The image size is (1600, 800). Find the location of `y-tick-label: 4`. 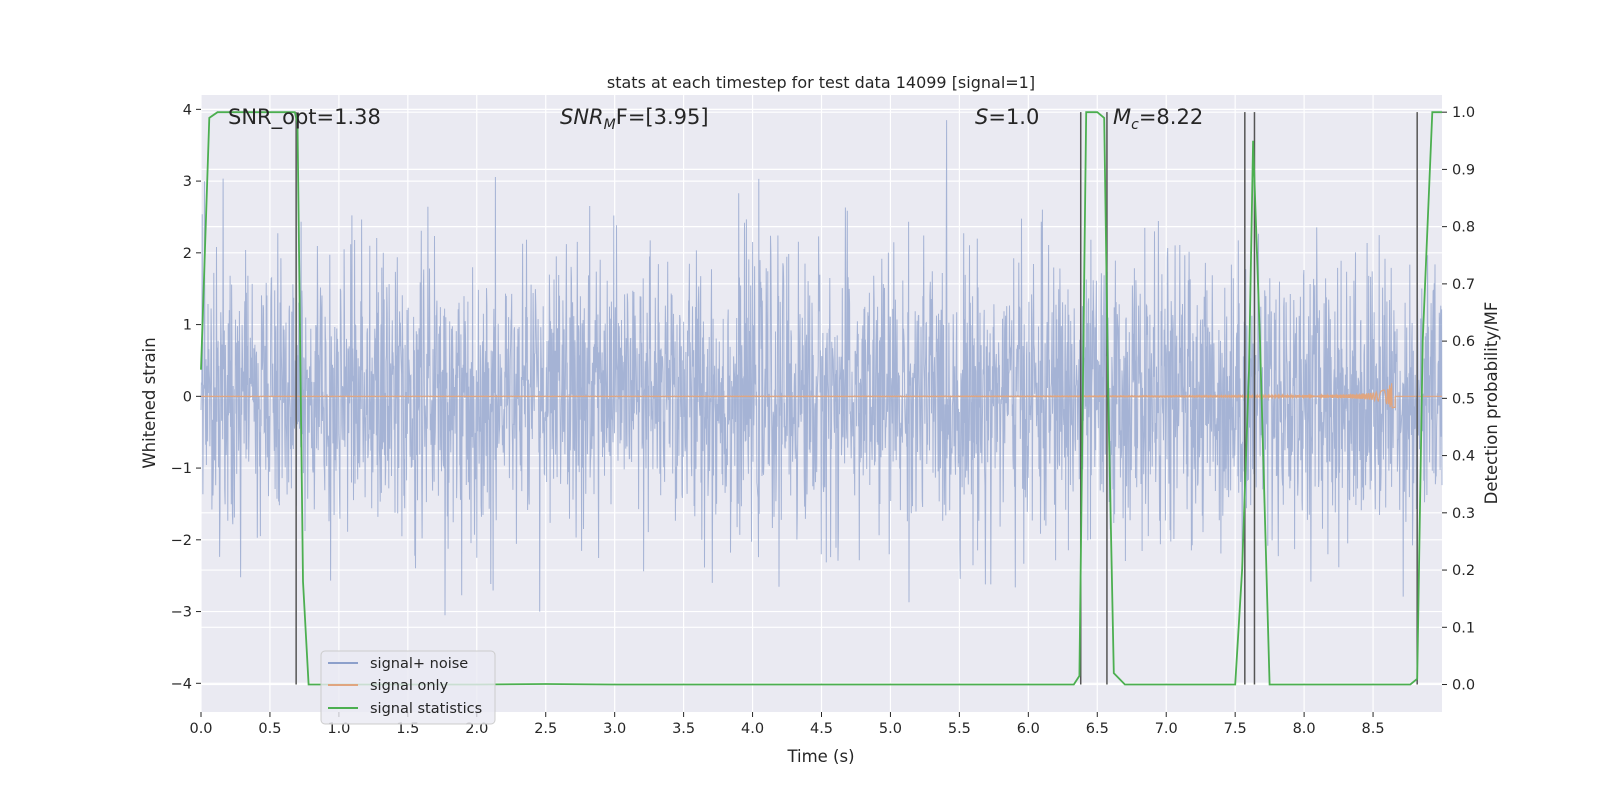

y-tick-label: 4 is located at coordinates (187, 110).